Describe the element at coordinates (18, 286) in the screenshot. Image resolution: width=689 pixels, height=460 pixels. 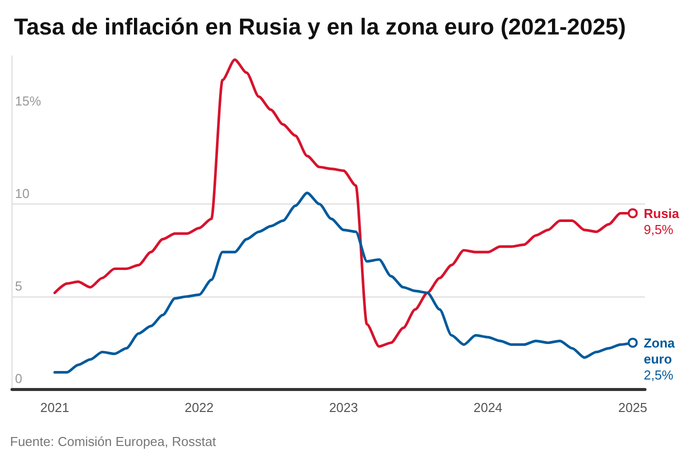
I see `y-tick-label: 5` at that location.